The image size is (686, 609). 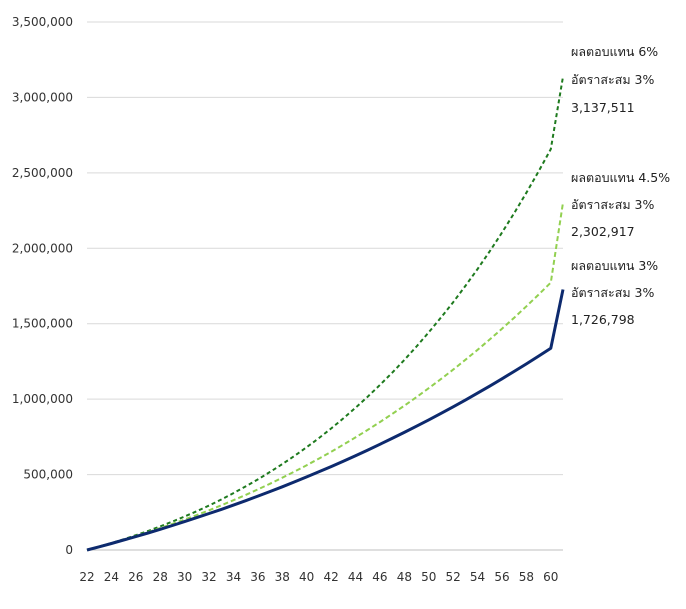 I want to click on annotation-r6-line-2: อัตราสะสม 3%, so click(x=612, y=79).